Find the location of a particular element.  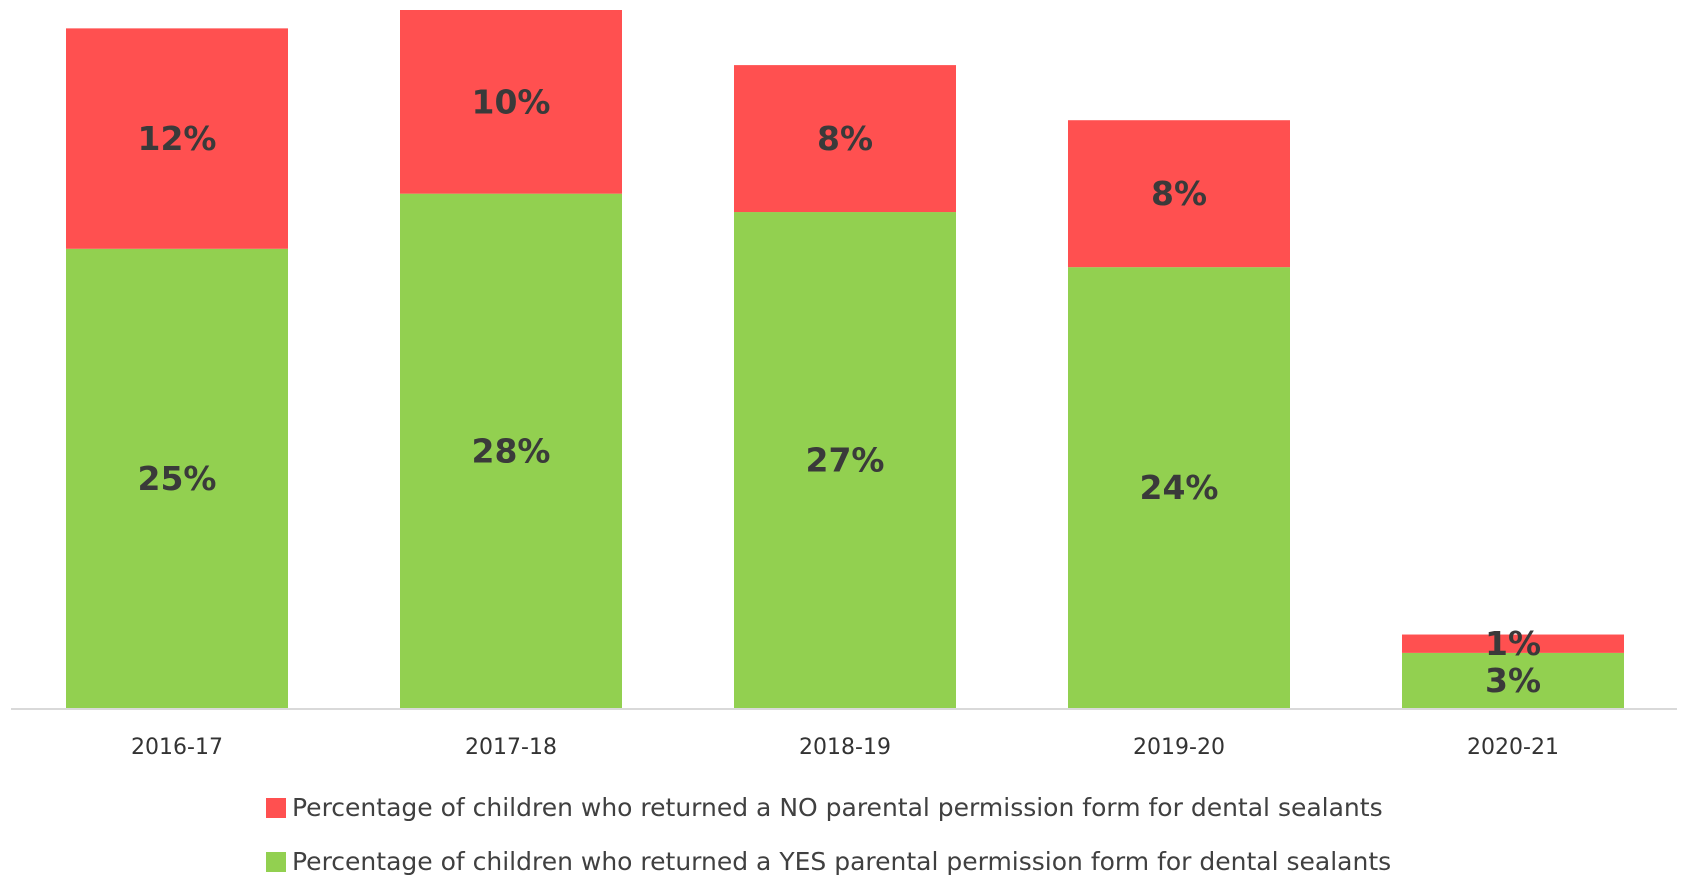

data-label: 10% is located at coordinates (511, 101).